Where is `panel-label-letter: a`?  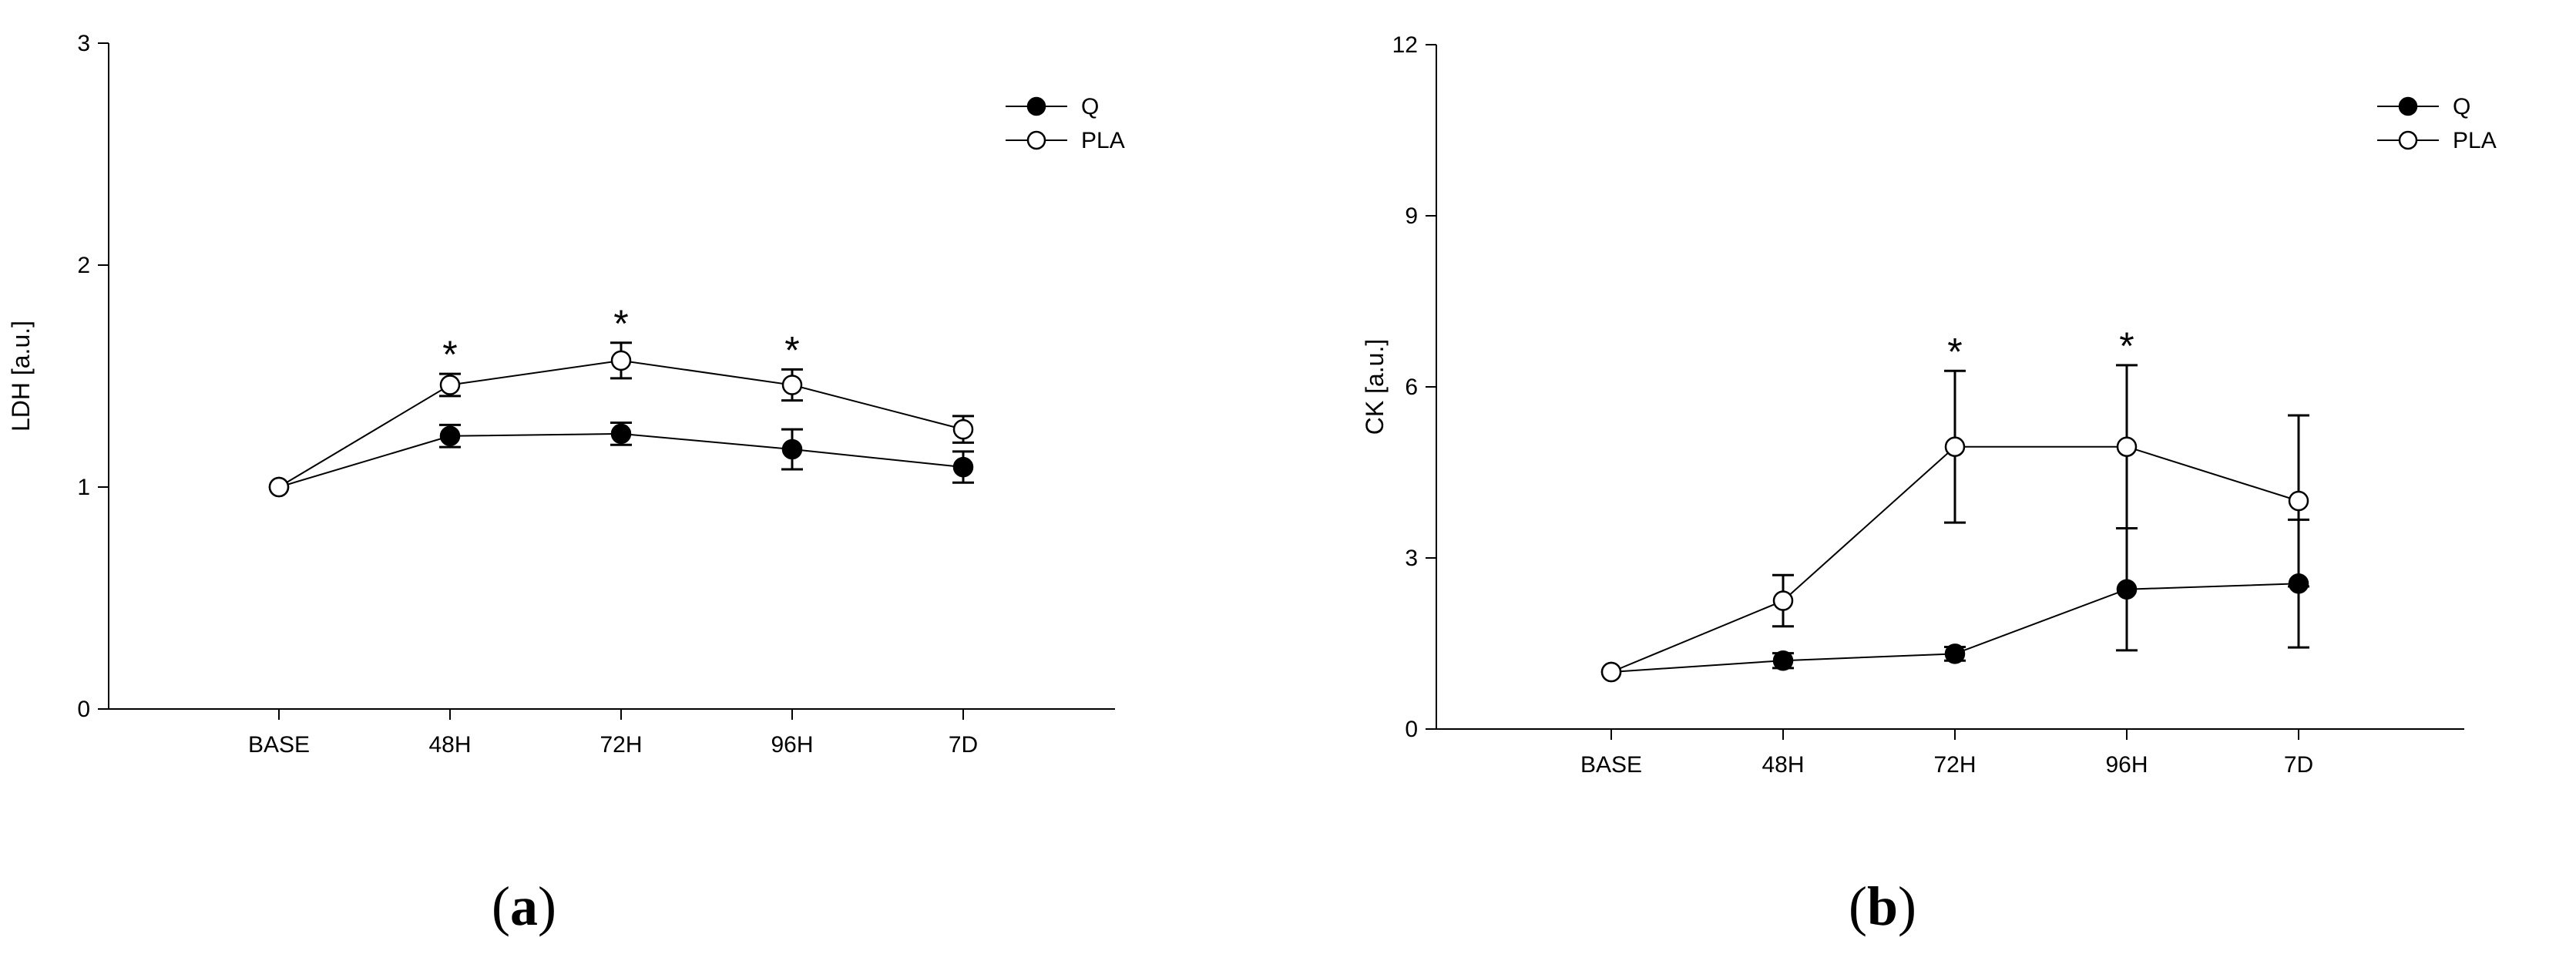 panel-label-letter: a is located at coordinates (524, 906).